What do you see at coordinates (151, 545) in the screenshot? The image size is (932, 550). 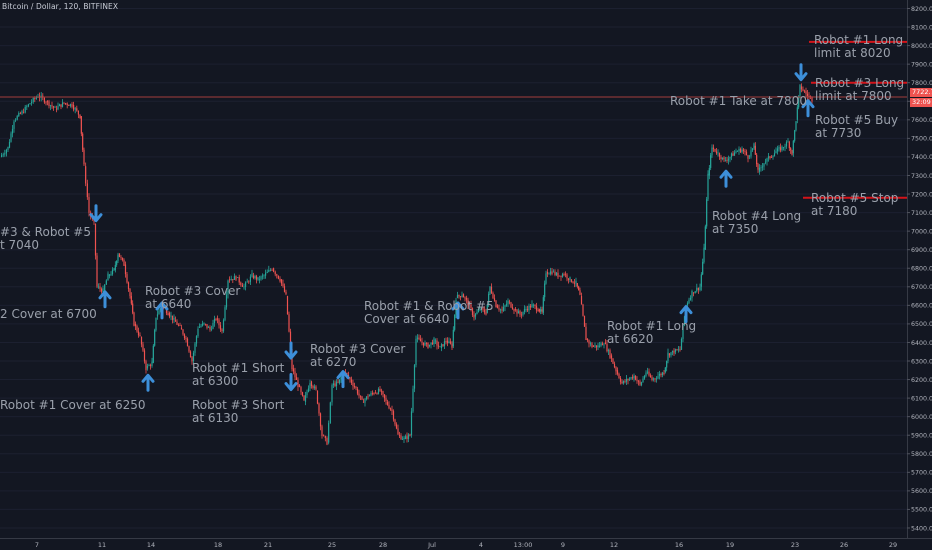 I see `time-tick-label: 14` at bounding box center [151, 545].